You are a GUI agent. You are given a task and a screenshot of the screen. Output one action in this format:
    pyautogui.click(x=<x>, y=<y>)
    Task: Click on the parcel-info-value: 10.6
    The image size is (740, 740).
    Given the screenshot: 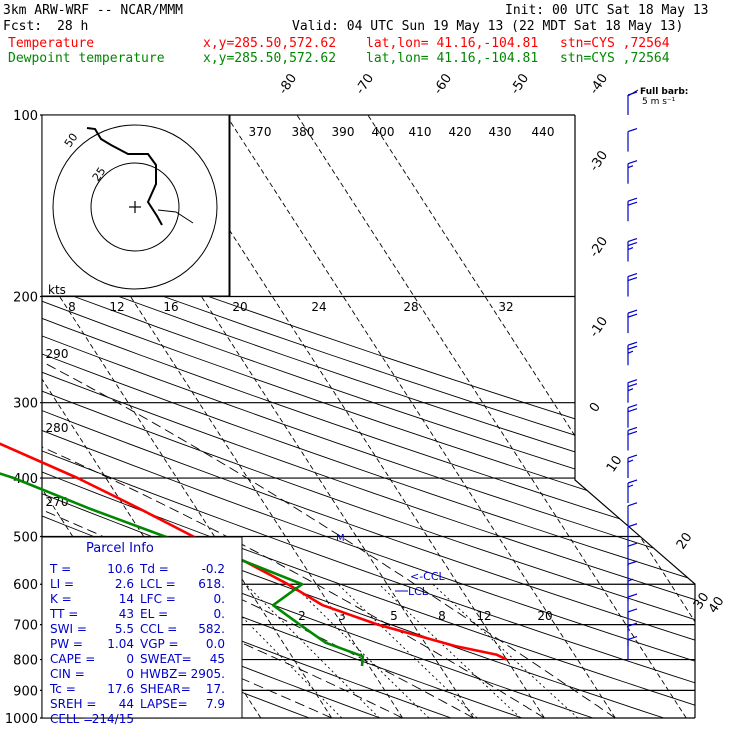 What is the action you would take?
    pyautogui.click(x=120, y=569)
    